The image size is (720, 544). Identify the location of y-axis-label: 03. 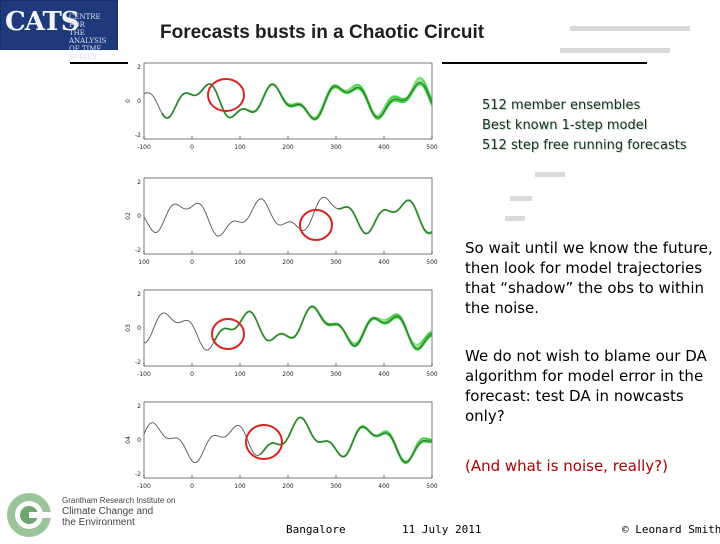
(128, 328).